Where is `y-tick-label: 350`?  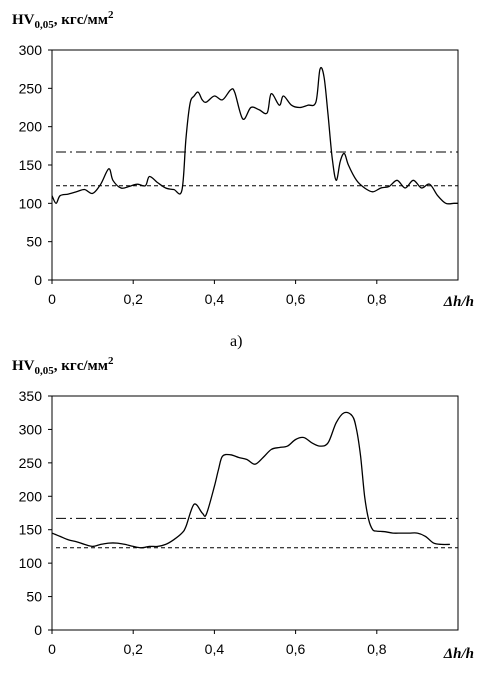
y-tick-label: 350 is located at coordinates (31, 396).